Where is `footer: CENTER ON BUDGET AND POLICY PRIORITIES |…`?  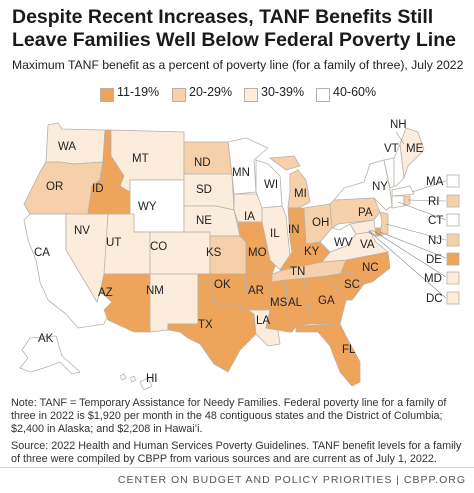 footer: CENTER ON BUDGET AND POLICY PRIORITIES |… is located at coordinates (237, 480).